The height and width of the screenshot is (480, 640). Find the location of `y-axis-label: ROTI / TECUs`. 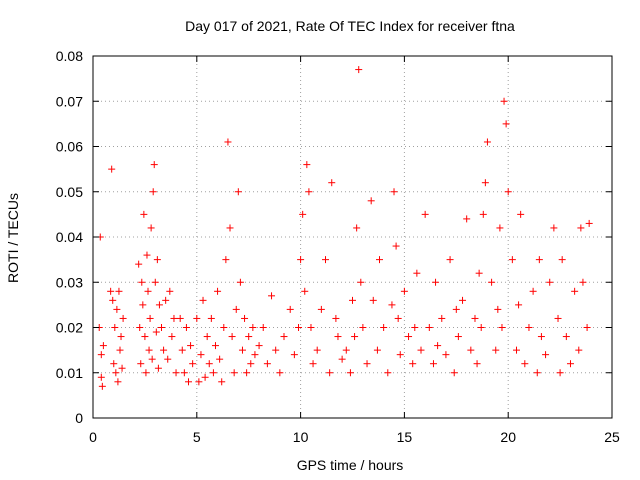

y-axis-label: ROTI / TECUs is located at coordinates (13, 238).